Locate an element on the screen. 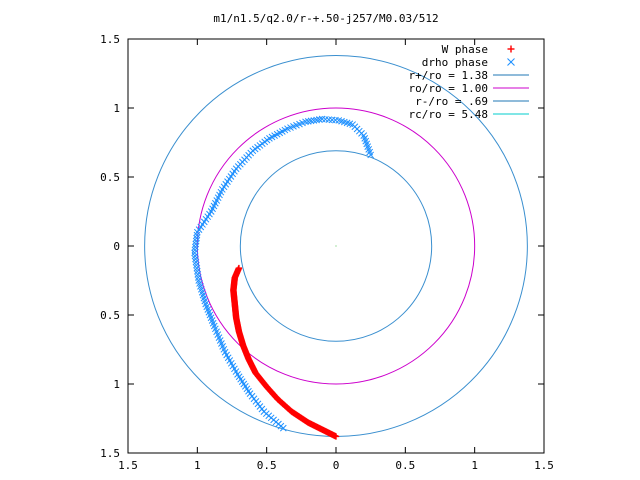  legend-item: W phase is located at coordinates (478, 49).